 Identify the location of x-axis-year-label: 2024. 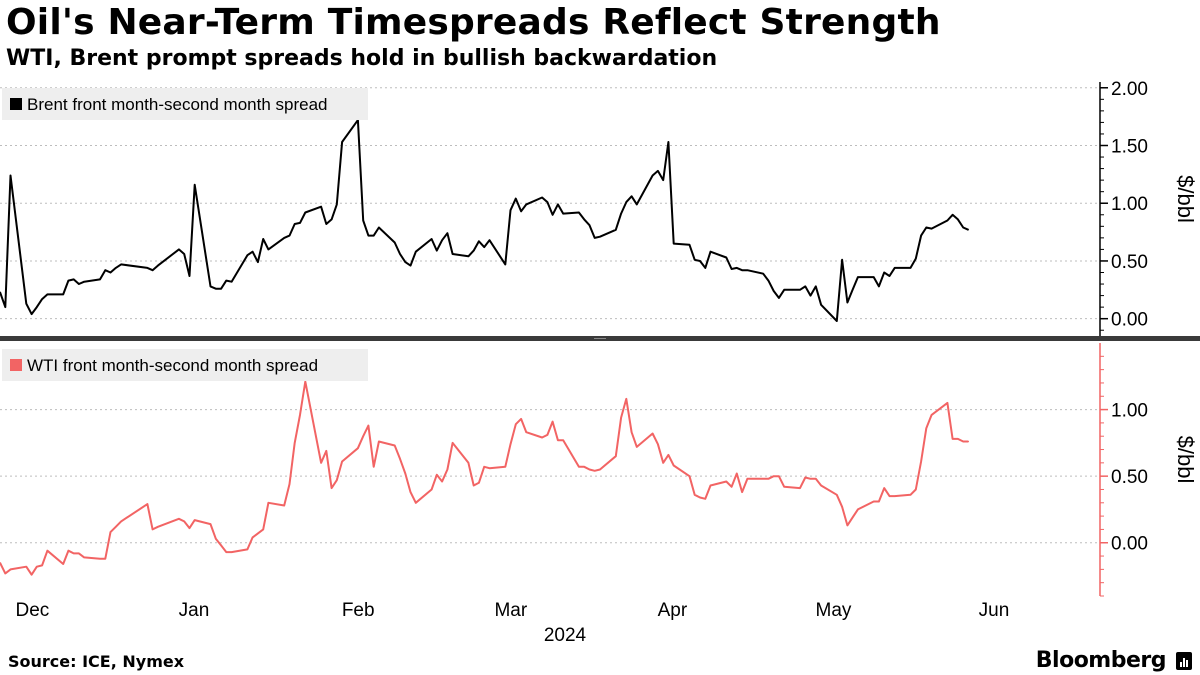
(565, 635).